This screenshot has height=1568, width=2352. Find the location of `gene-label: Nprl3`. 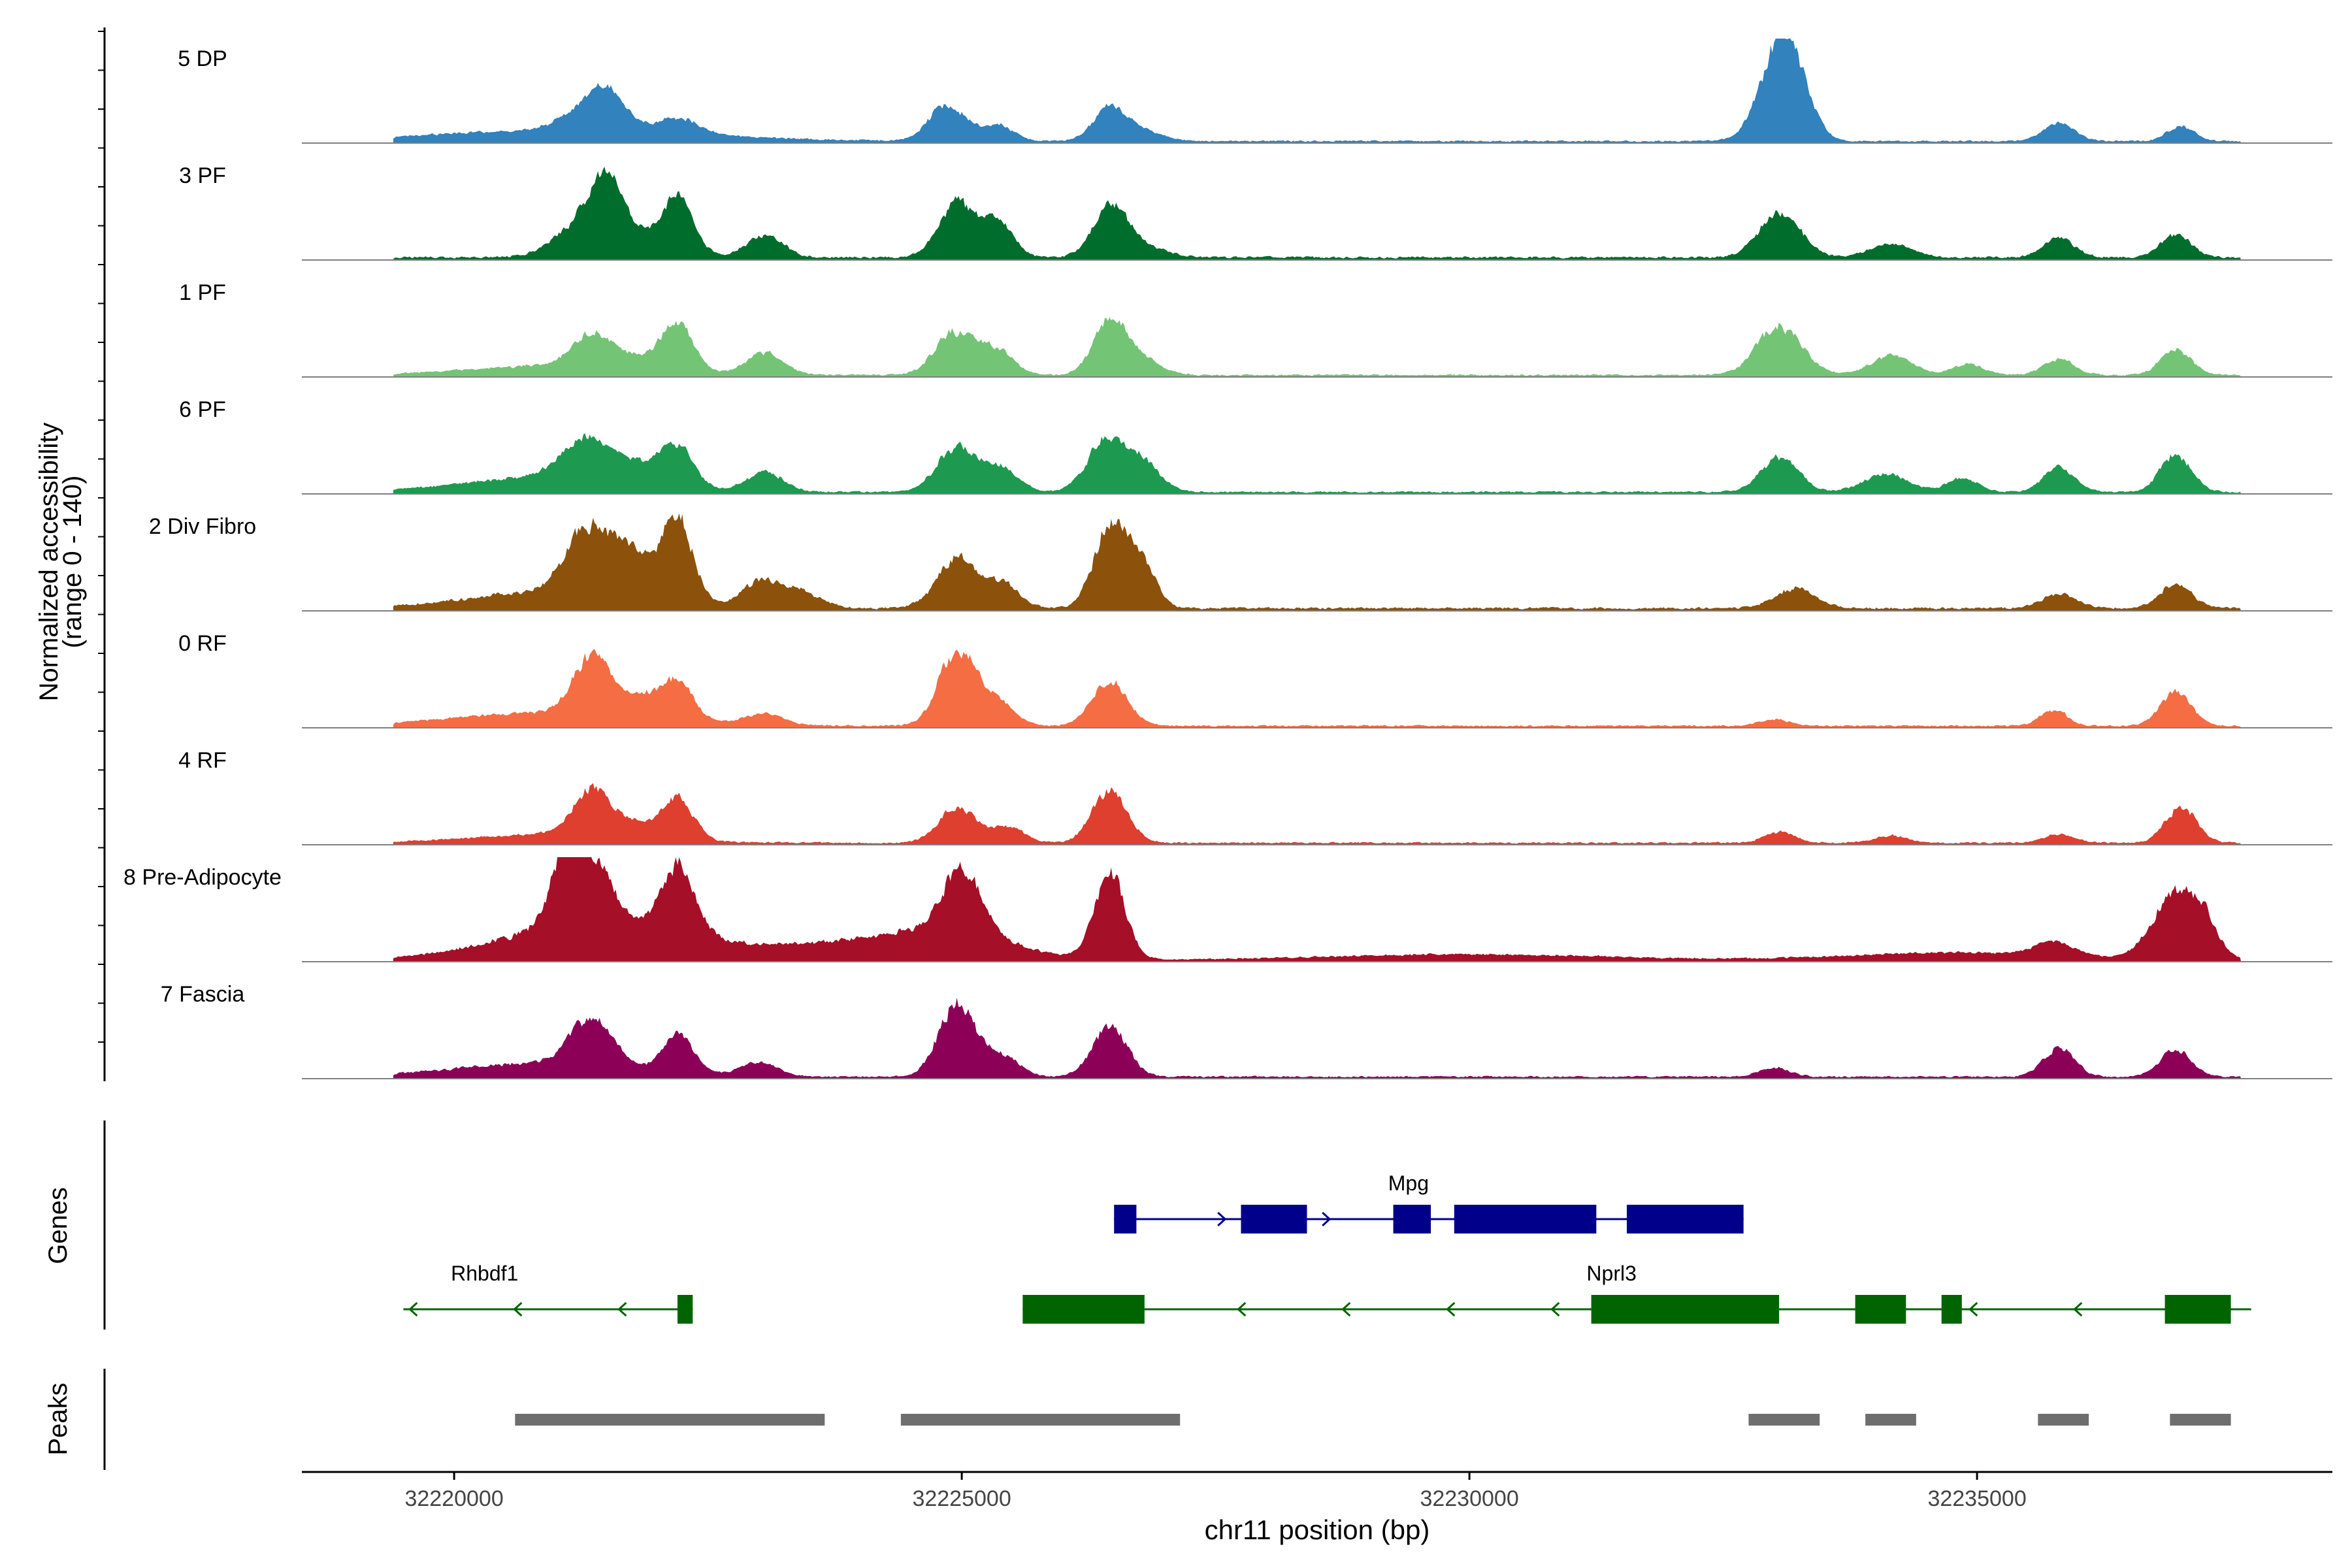

gene-label: Nprl3 is located at coordinates (1611, 1273).